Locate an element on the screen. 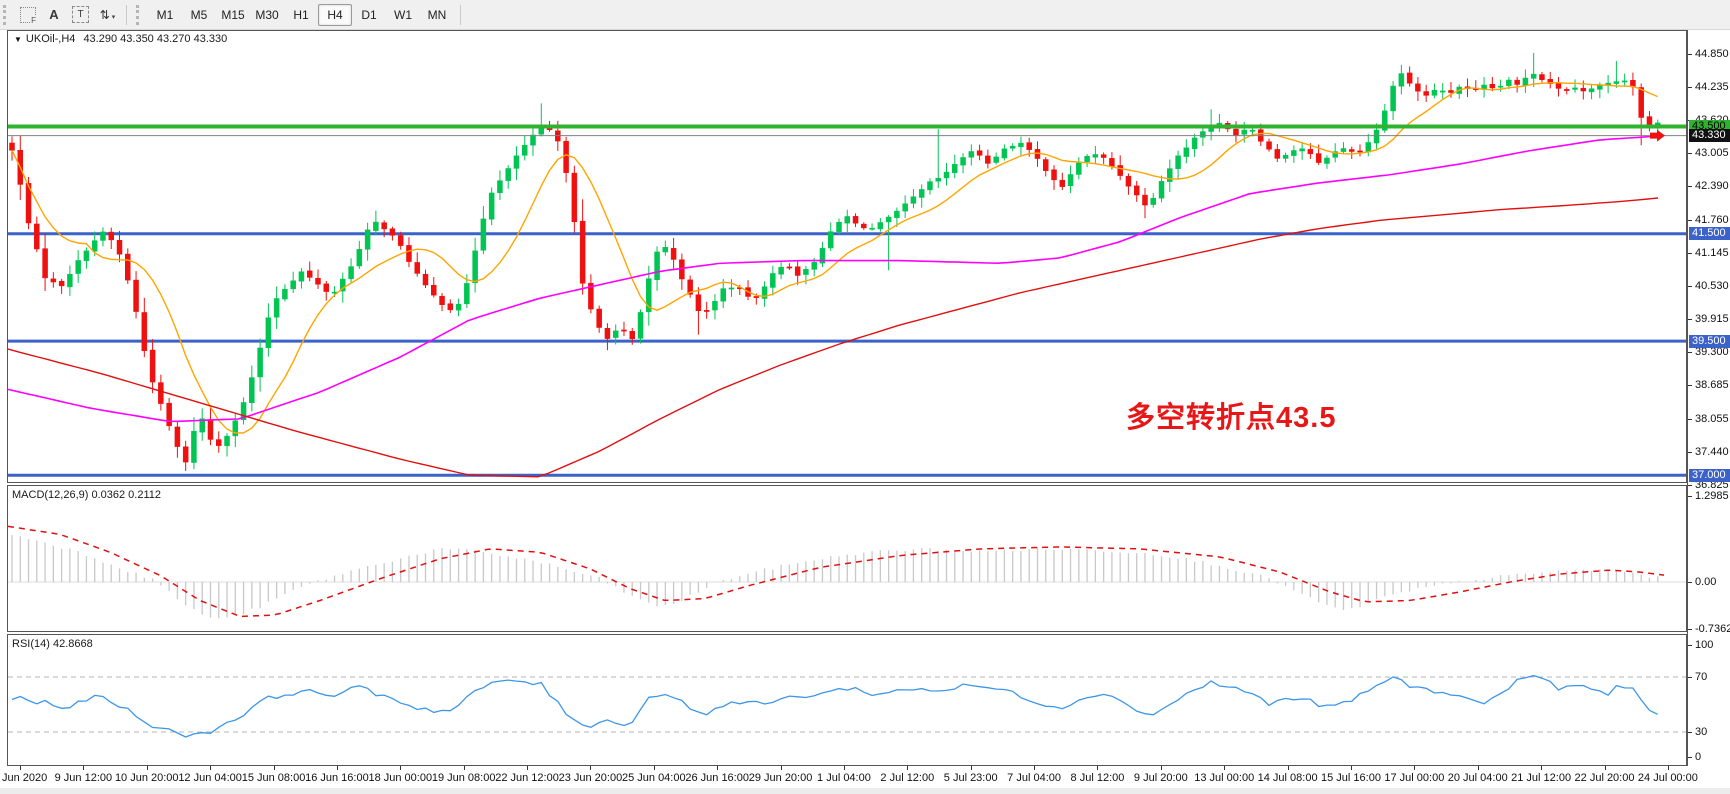  time-axis-label: 14 Jul 08:00 is located at coordinates (1287, 778).